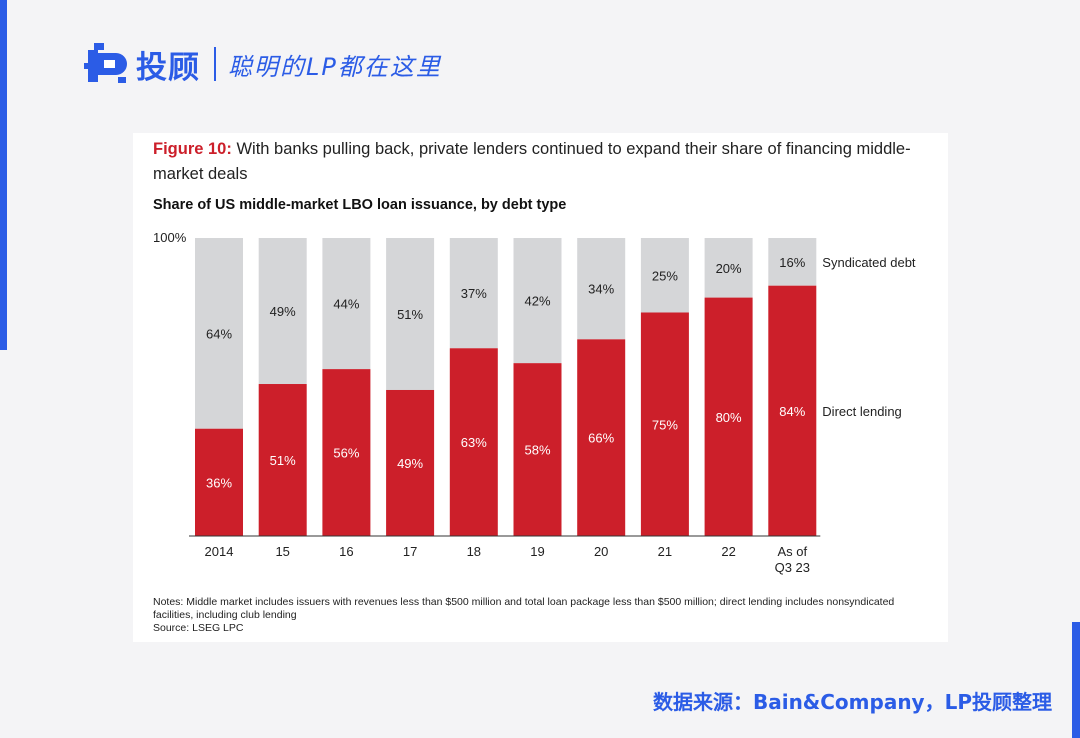 The width and height of the screenshot is (1080, 738). Describe the element at coordinates (410, 551) in the screenshot. I see `x-tick-label: 17` at that location.